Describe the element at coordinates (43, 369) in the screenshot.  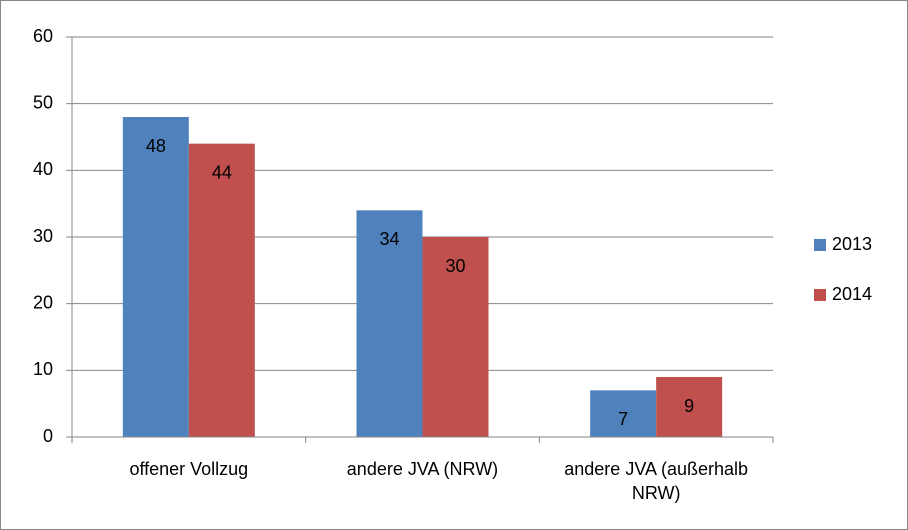
I see `y-tick-label: 10` at that location.